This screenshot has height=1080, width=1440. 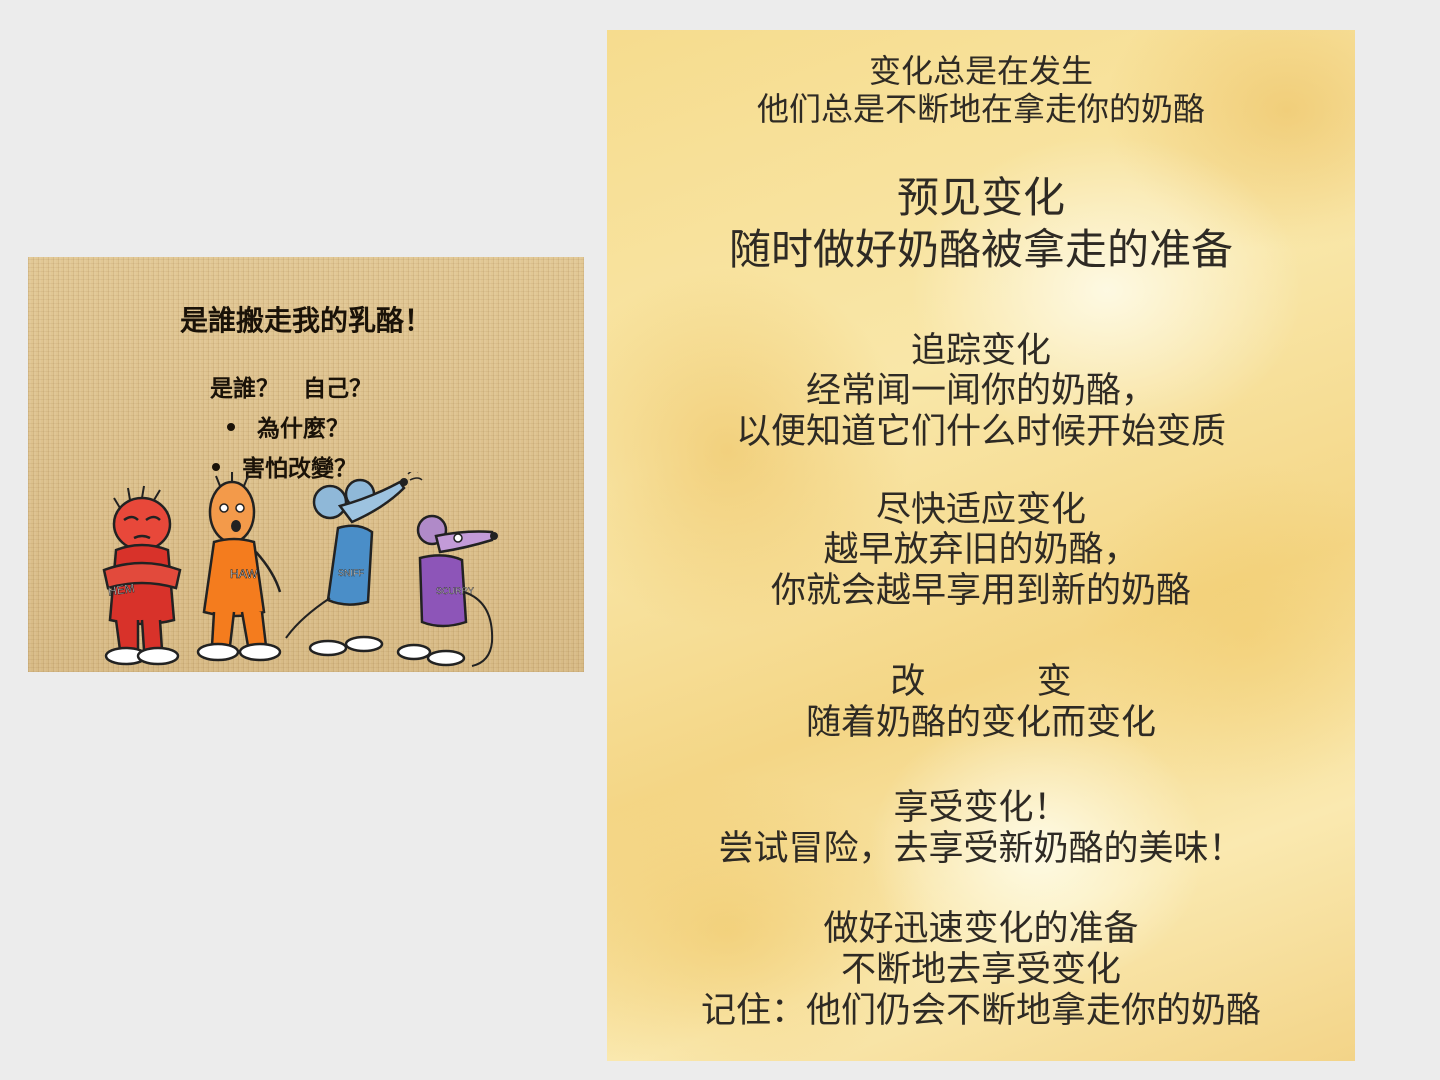 What do you see at coordinates (455, 591) in the screenshot?
I see `scurry-shirt-label: SCURRY` at bounding box center [455, 591].